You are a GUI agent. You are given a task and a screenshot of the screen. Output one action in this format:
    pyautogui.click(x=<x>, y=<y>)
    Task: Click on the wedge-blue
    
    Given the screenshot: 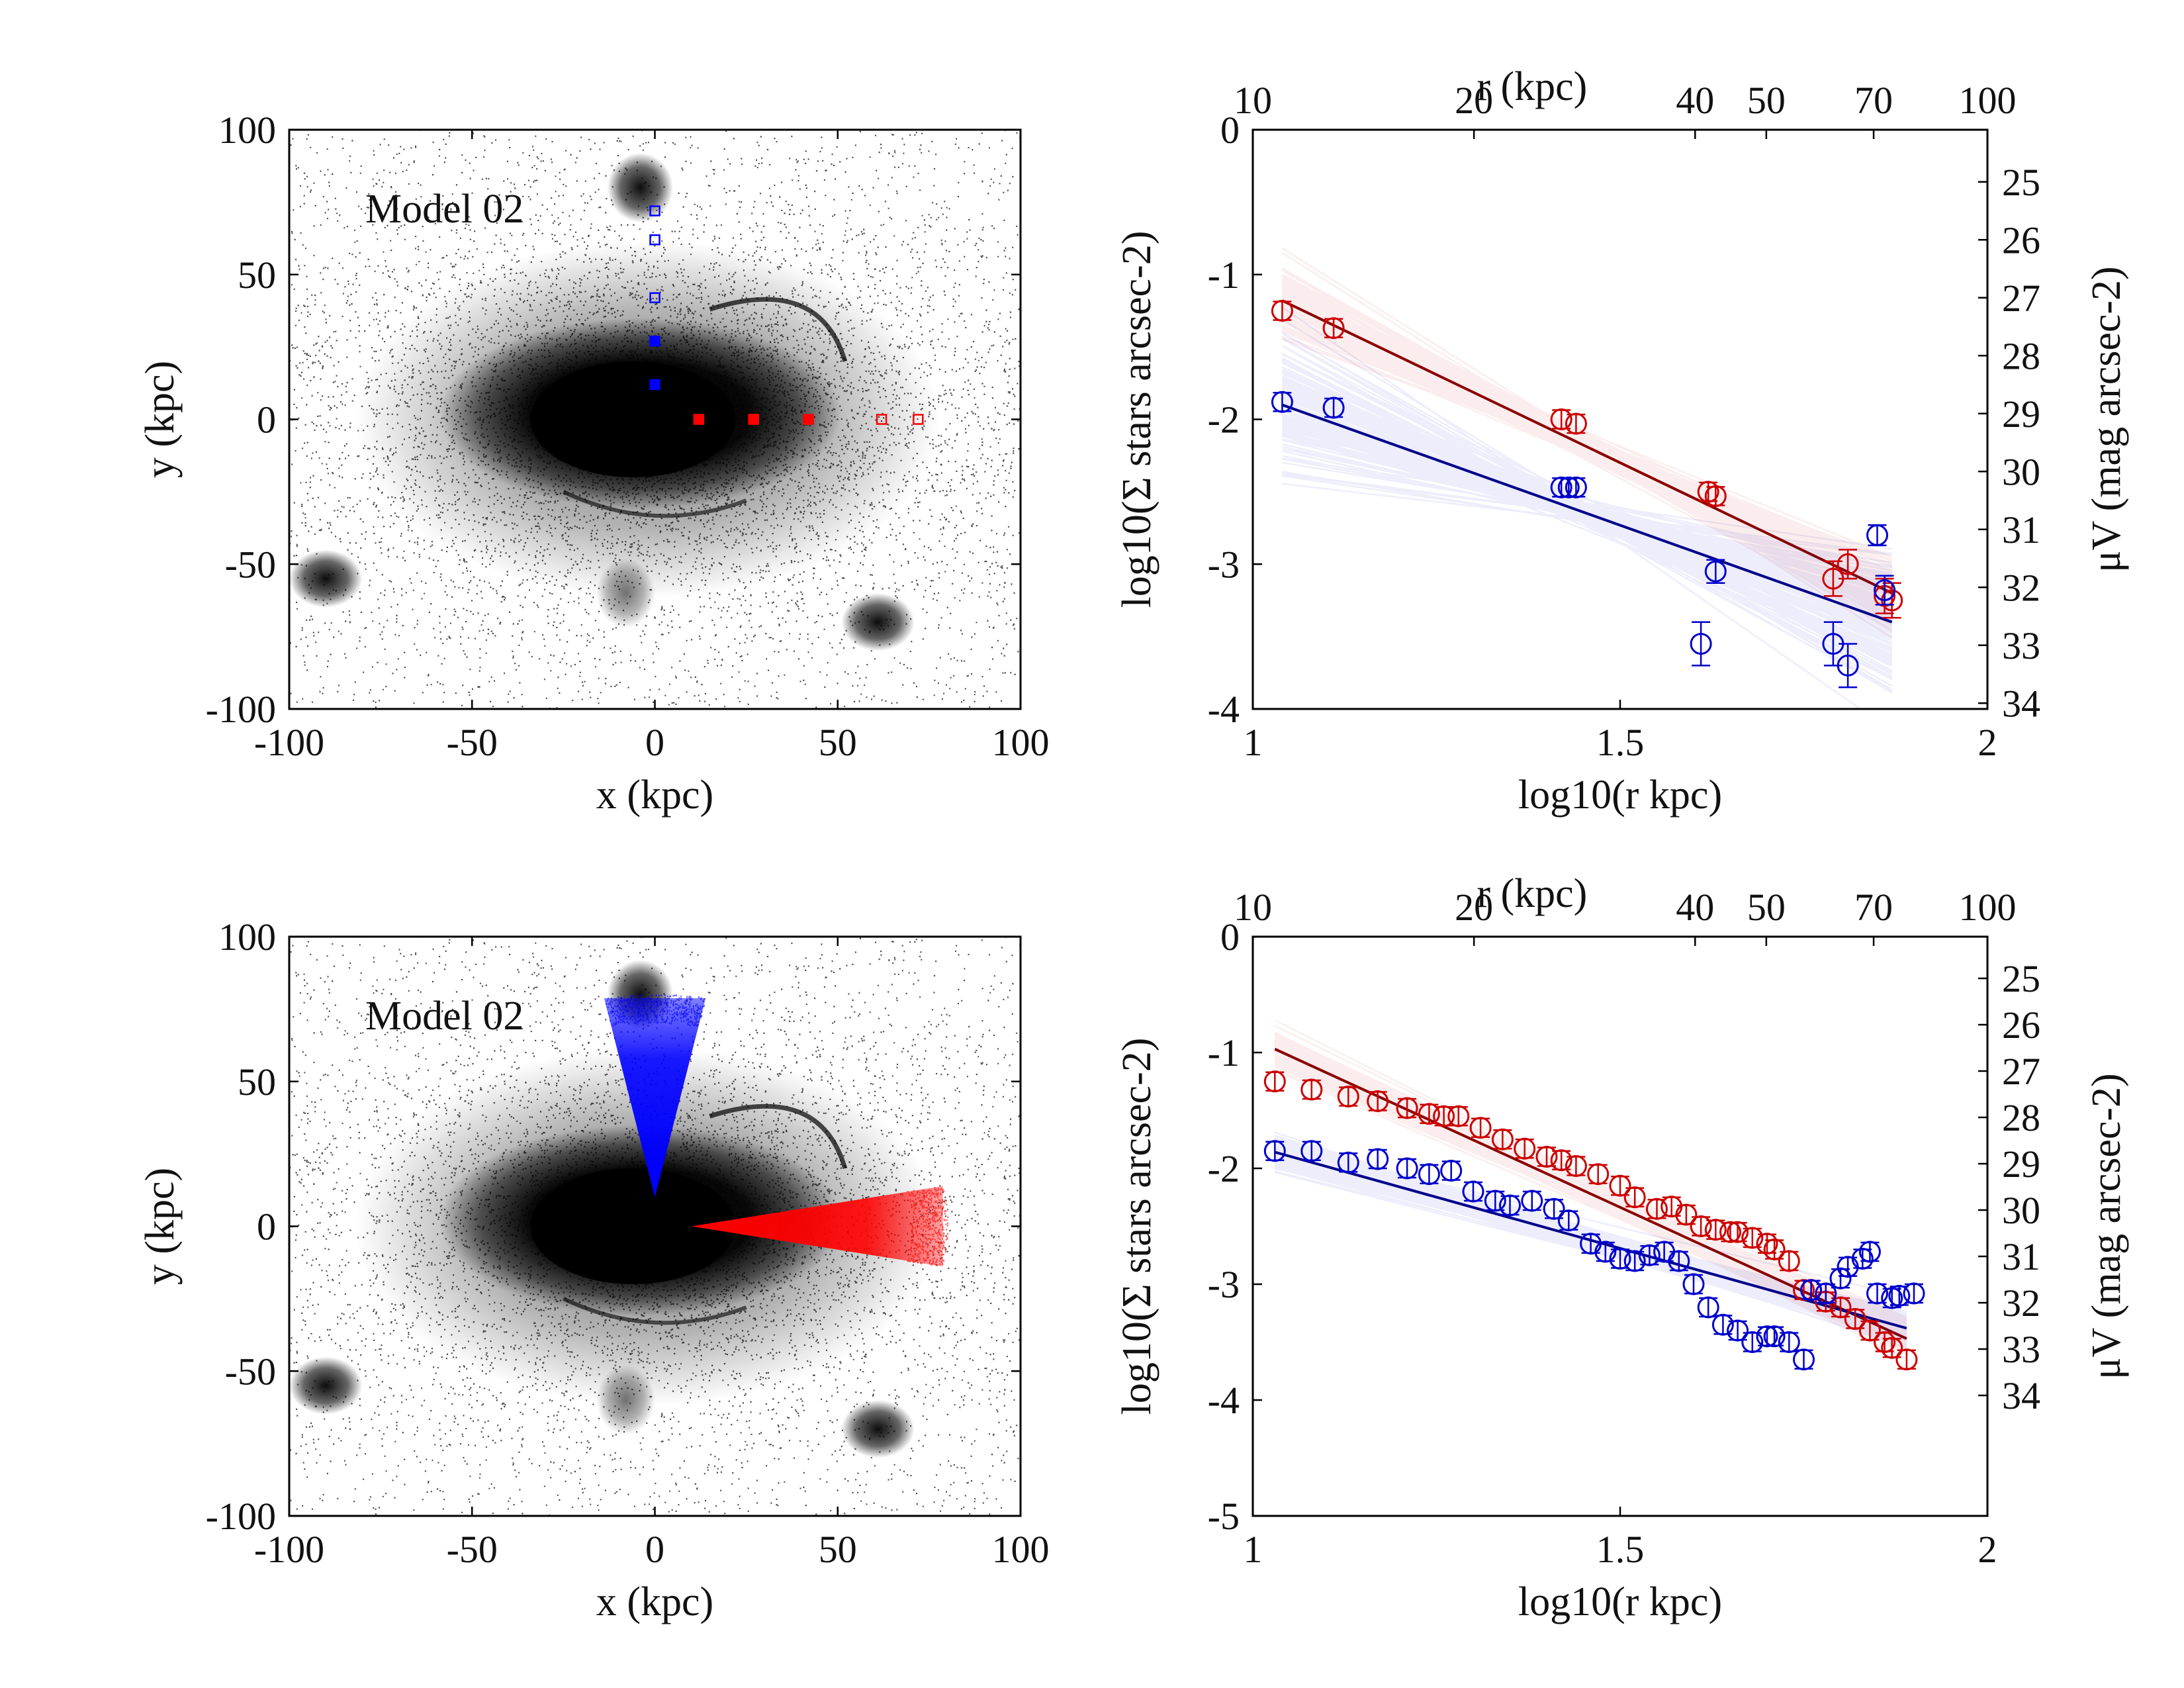 What is the action you would take?
    pyautogui.click(x=655, y=1097)
    